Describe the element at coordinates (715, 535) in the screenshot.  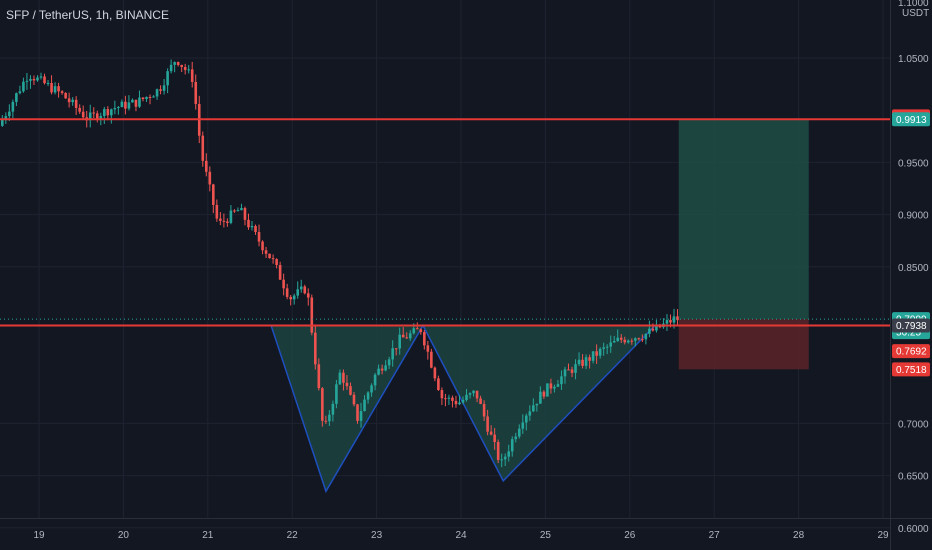
I see `time-tick-label: 27` at that location.